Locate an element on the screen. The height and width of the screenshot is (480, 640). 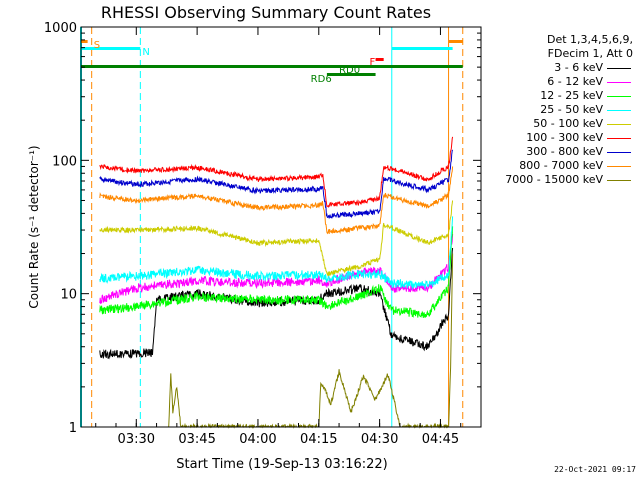
legend-label: 50 - 100 keV is located at coordinates (568, 123).